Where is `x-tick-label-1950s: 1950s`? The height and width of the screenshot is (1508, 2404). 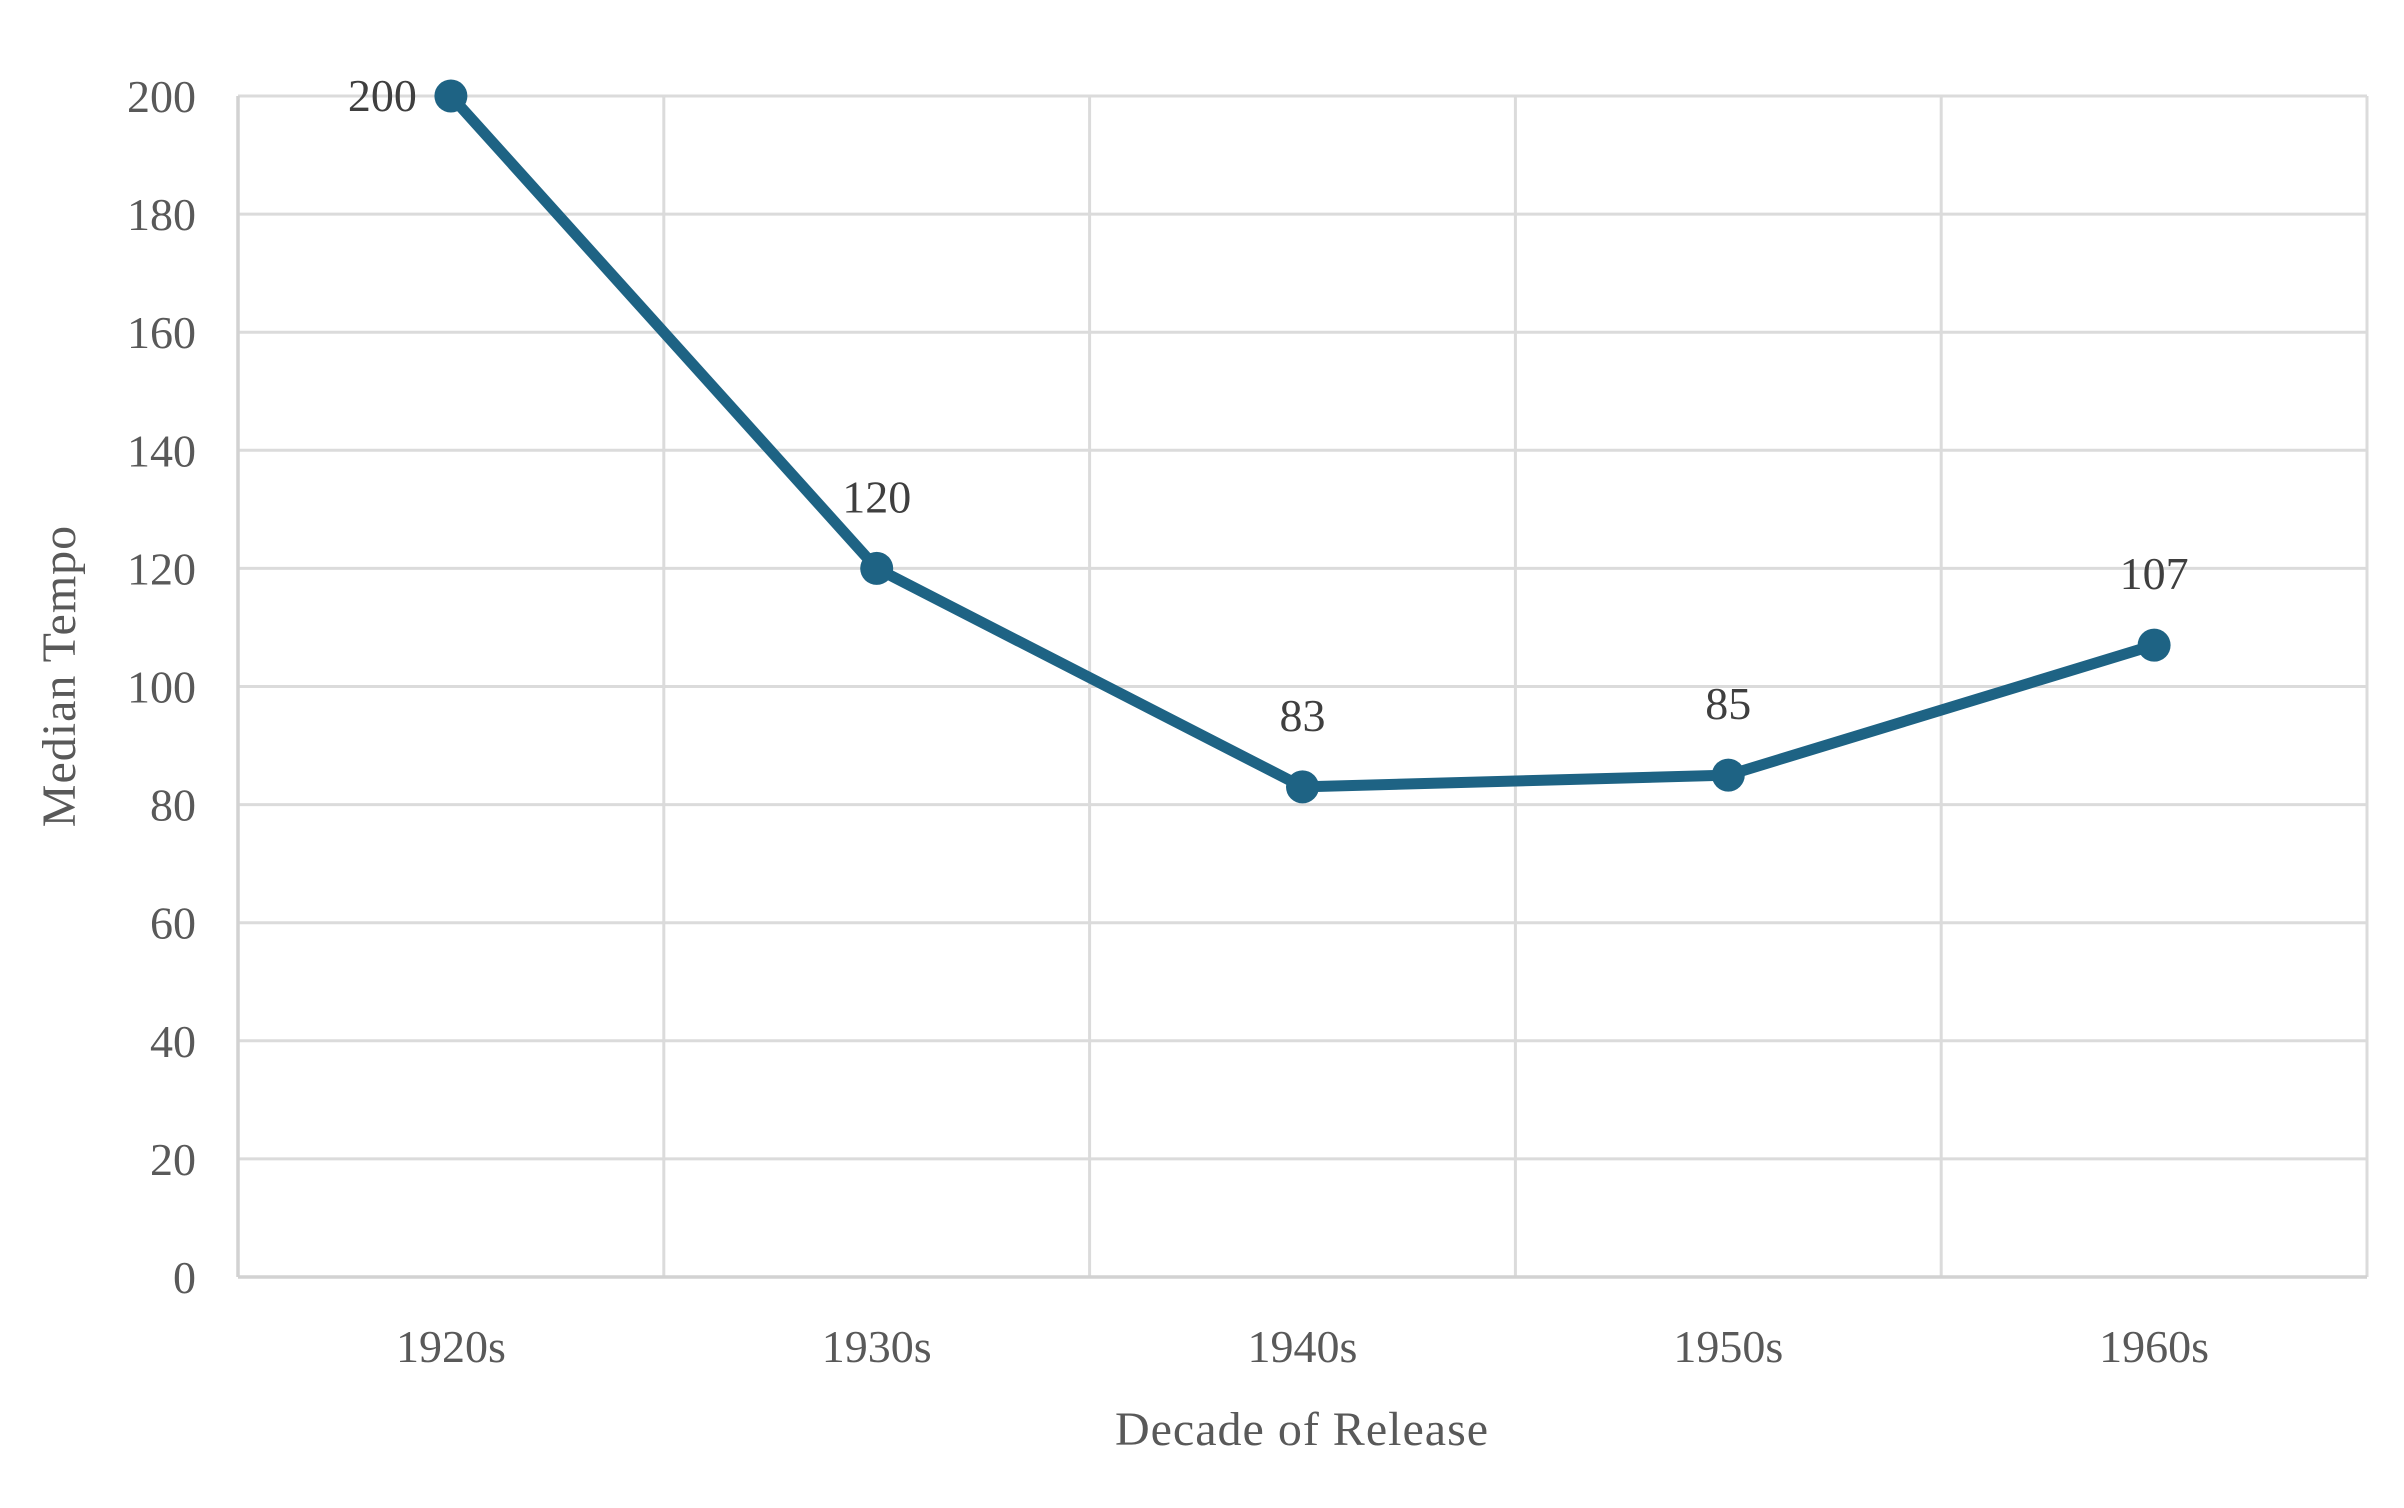
x-tick-label-1950s: 1950s is located at coordinates (1728, 1346).